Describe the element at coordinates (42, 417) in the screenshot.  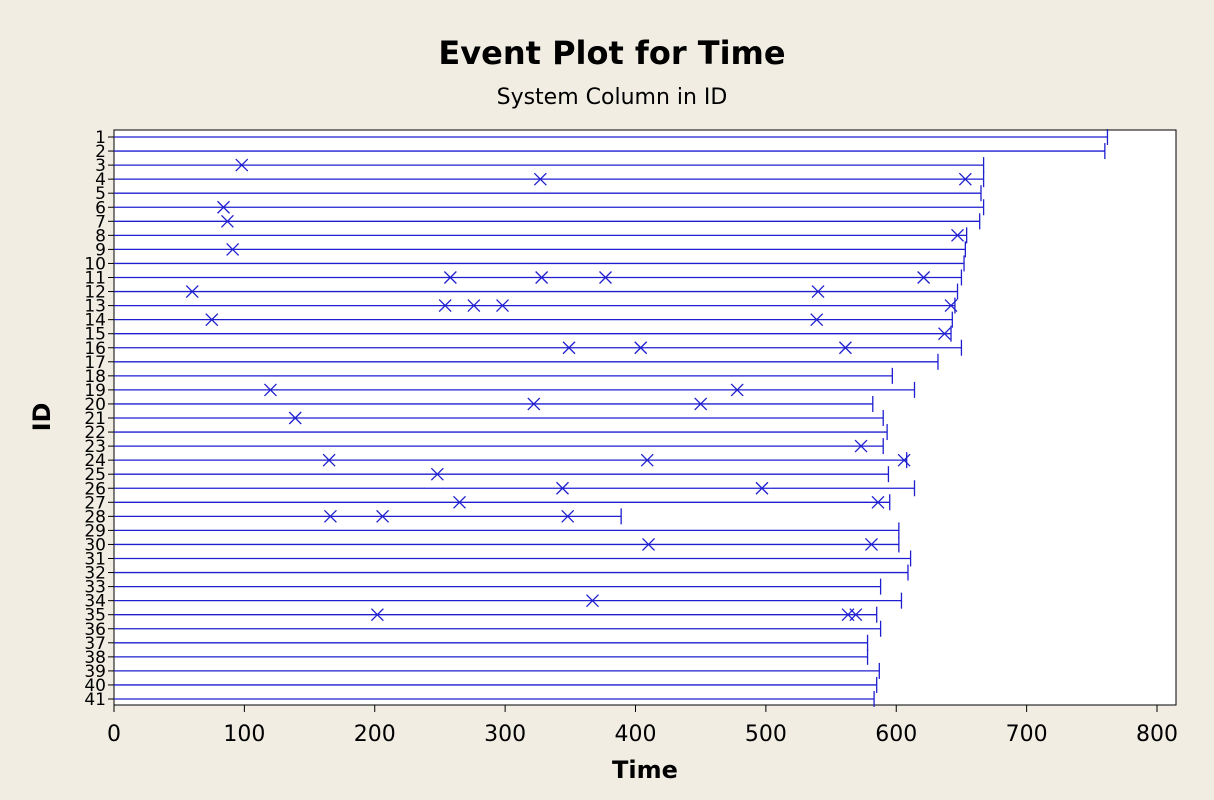
I see `y-axis-label: ID` at that location.